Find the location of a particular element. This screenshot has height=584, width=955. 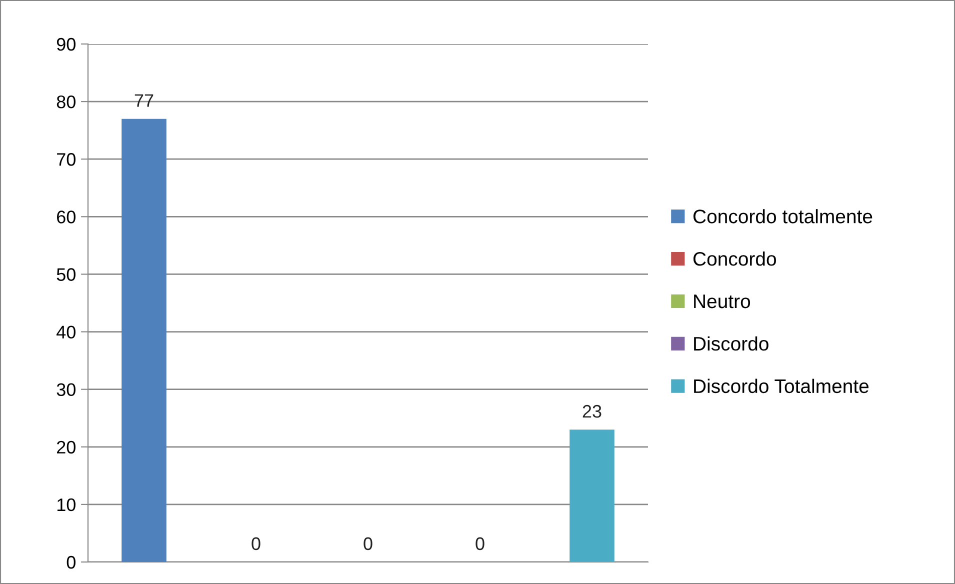

y-tick-label: 50 is located at coordinates (66, 274).